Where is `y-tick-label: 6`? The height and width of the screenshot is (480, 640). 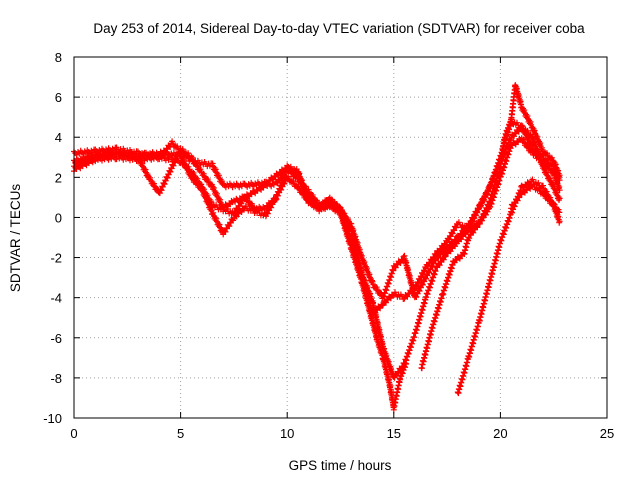
y-tick-label: 6 is located at coordinates (58, 97).